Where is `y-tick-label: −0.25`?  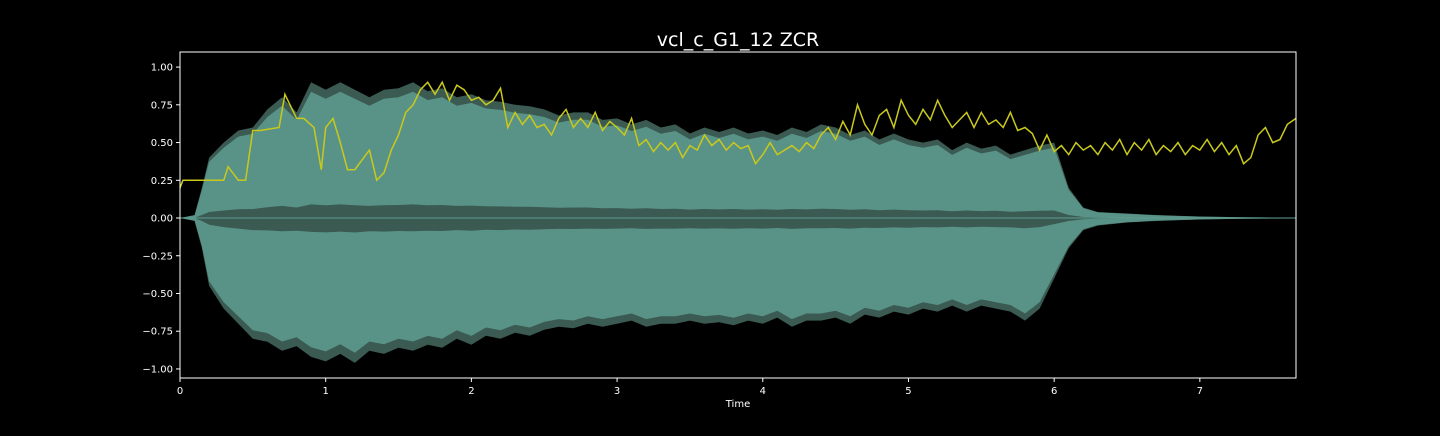 y-tick-label: −0.25 is located at coordinates (157, 256).